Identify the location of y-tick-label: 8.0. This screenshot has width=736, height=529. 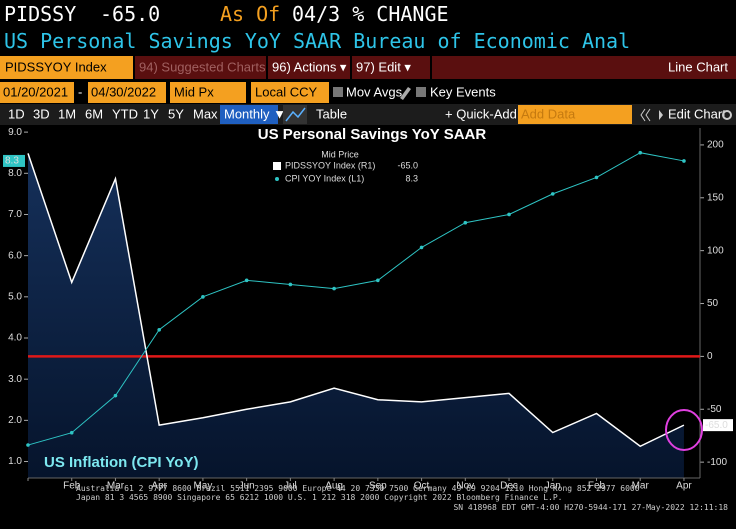
(15, 173).